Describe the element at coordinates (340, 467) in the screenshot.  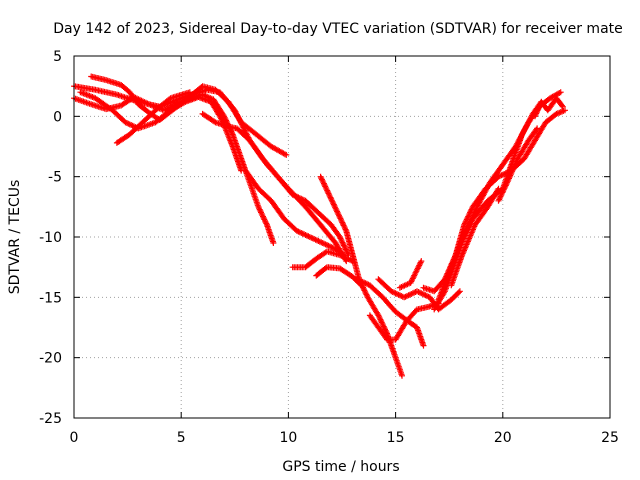
I see `x-axis-label: GPS time / hours` at that location.